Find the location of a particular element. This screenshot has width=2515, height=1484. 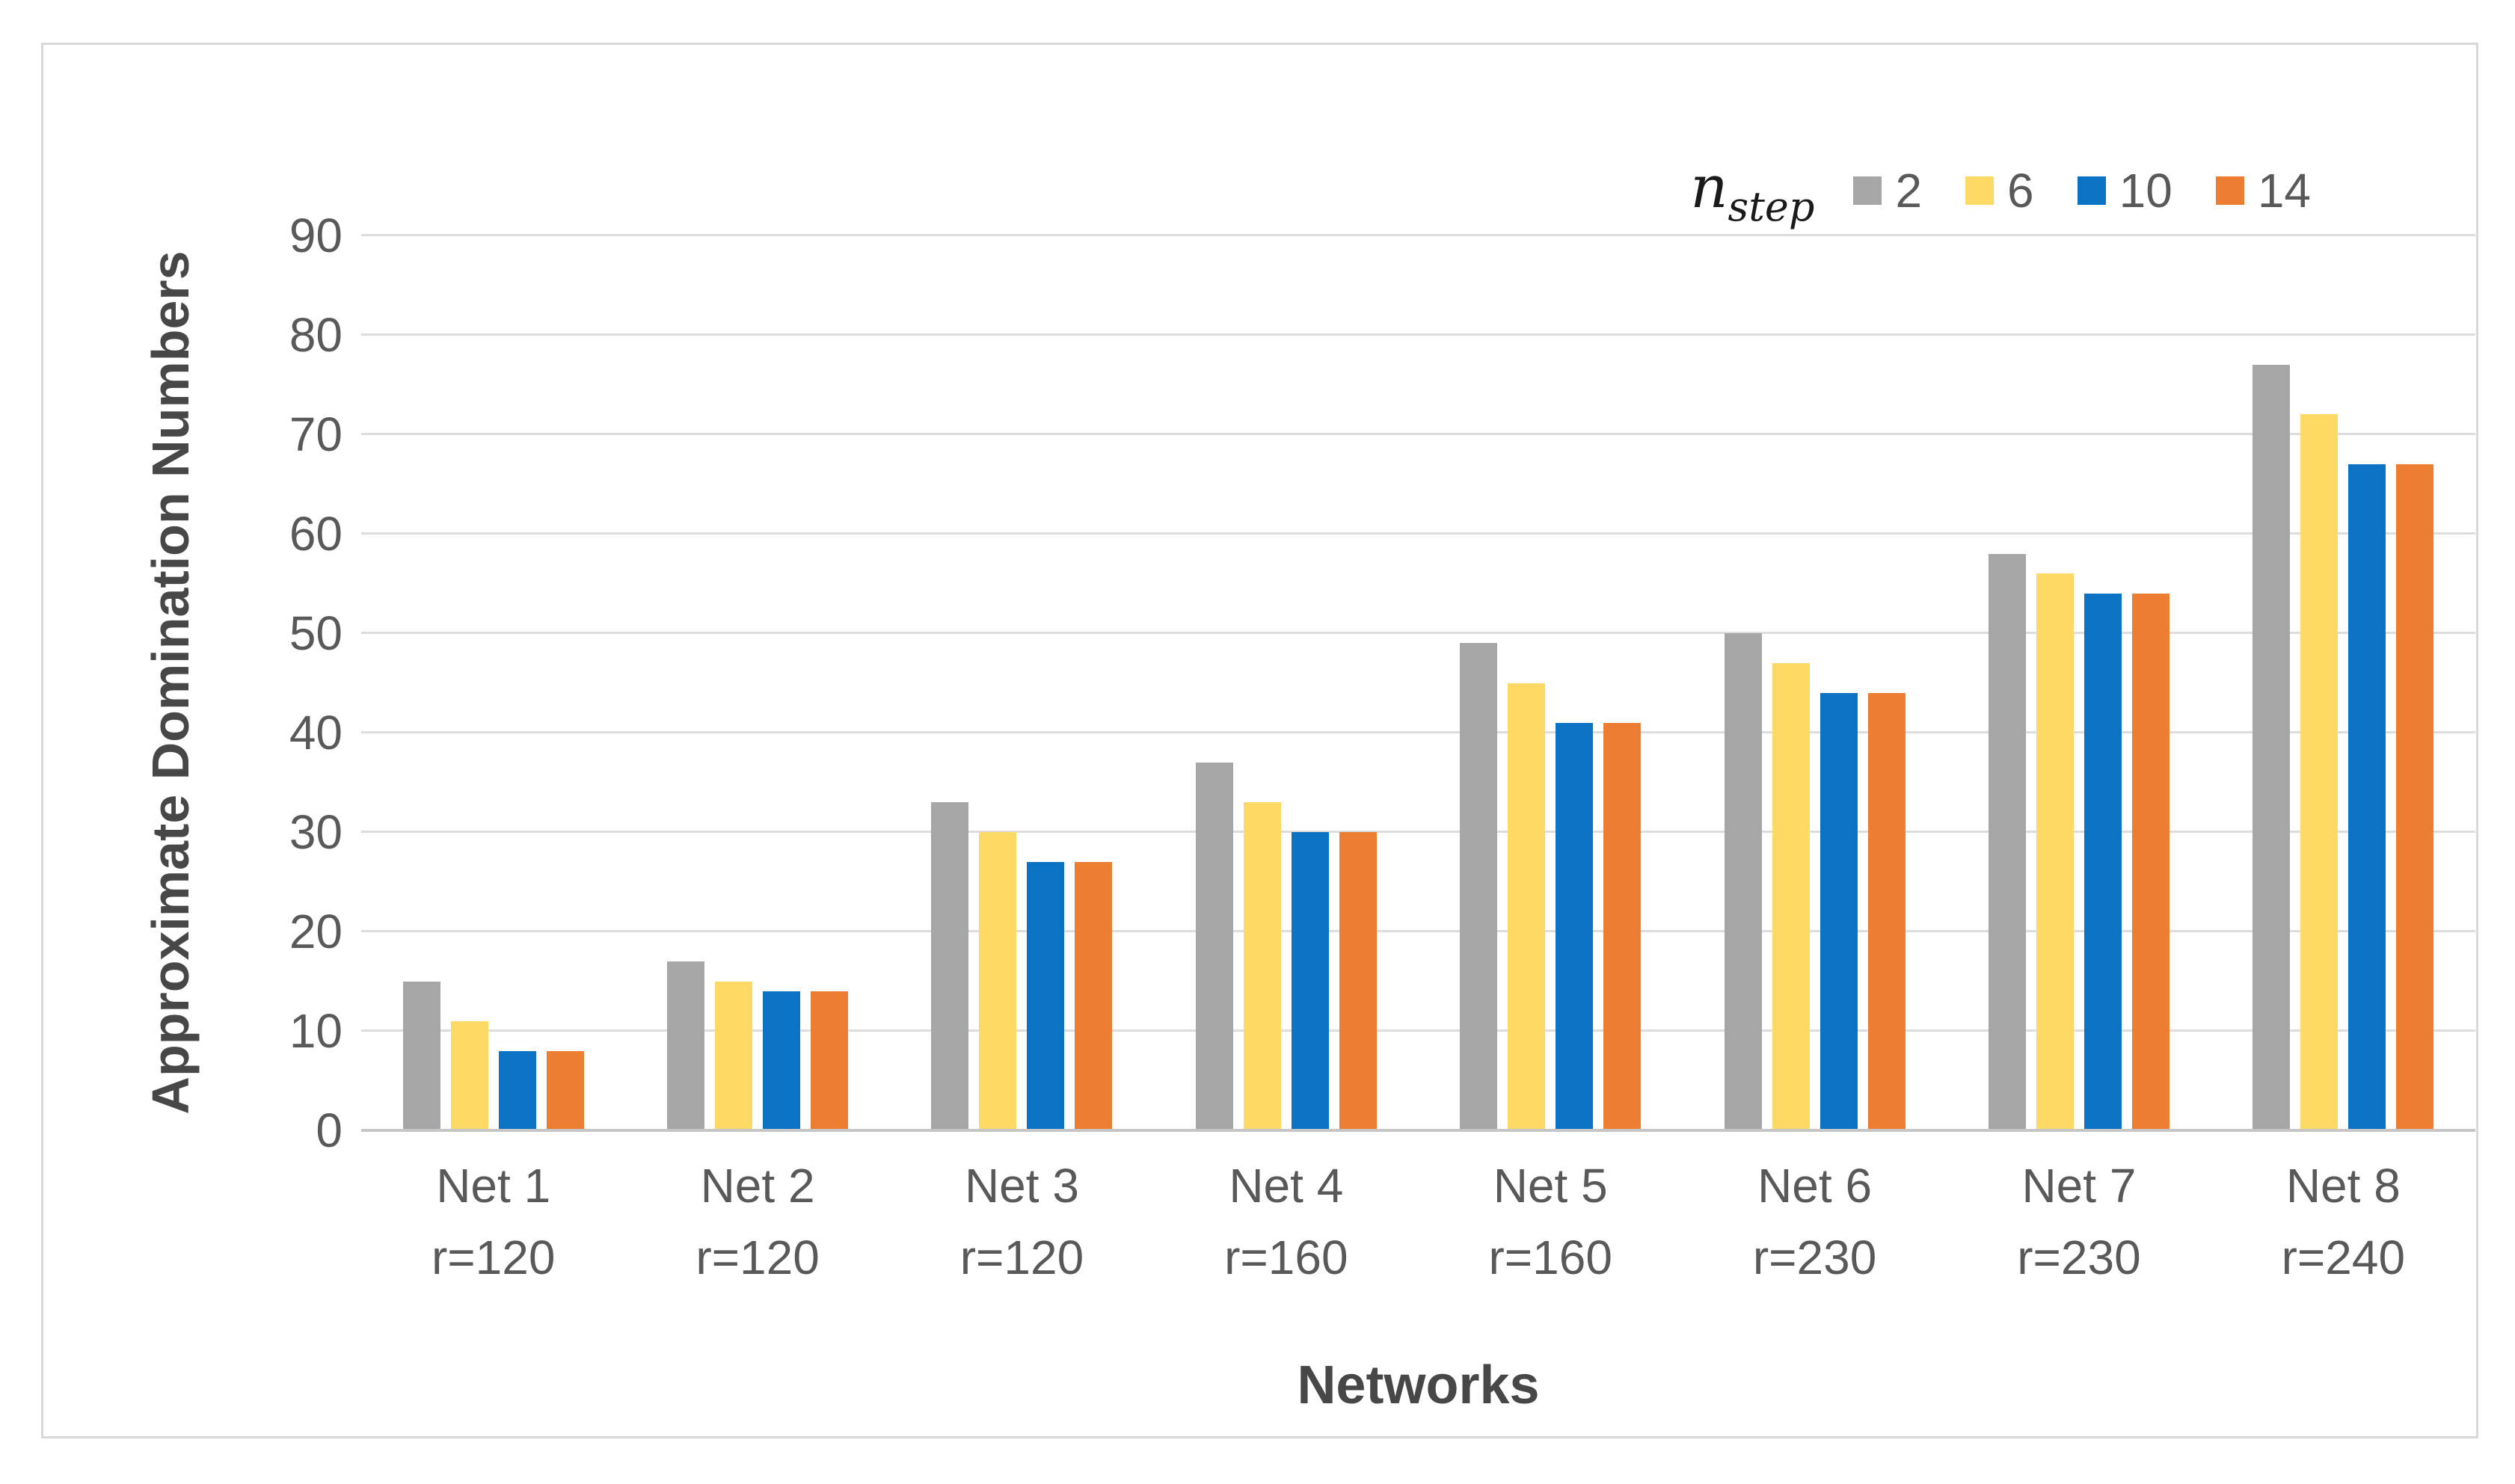

category-name: Net 8 is located at coordinates (2343, 1186).